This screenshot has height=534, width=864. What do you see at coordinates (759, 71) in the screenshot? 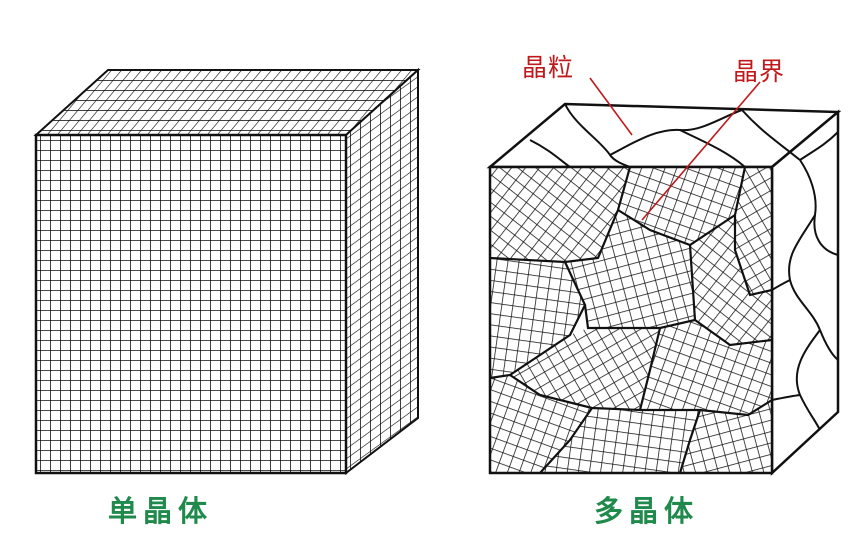
I see `grain-boundary-label: 晶界` at bounding box center [759, 71].